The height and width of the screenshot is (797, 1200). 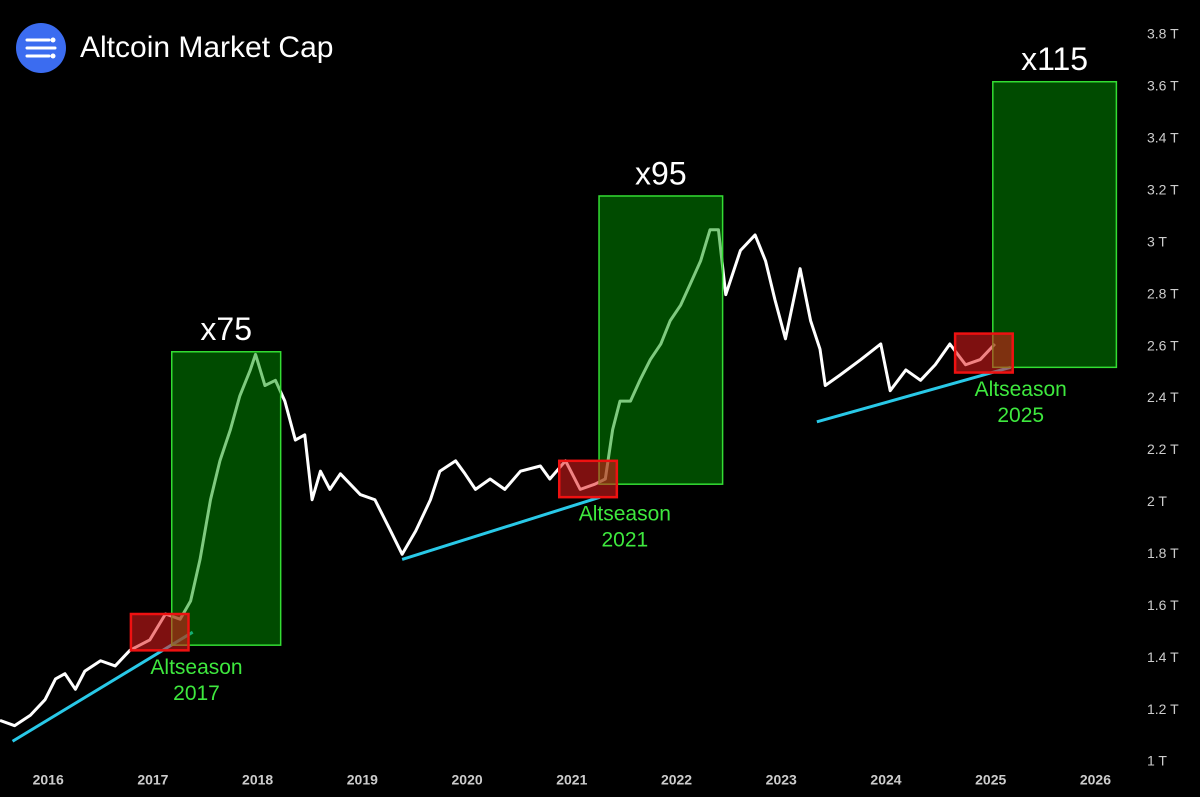 I want to click on y-tick-label: 1.2 T, so click(x=1163, y=709).